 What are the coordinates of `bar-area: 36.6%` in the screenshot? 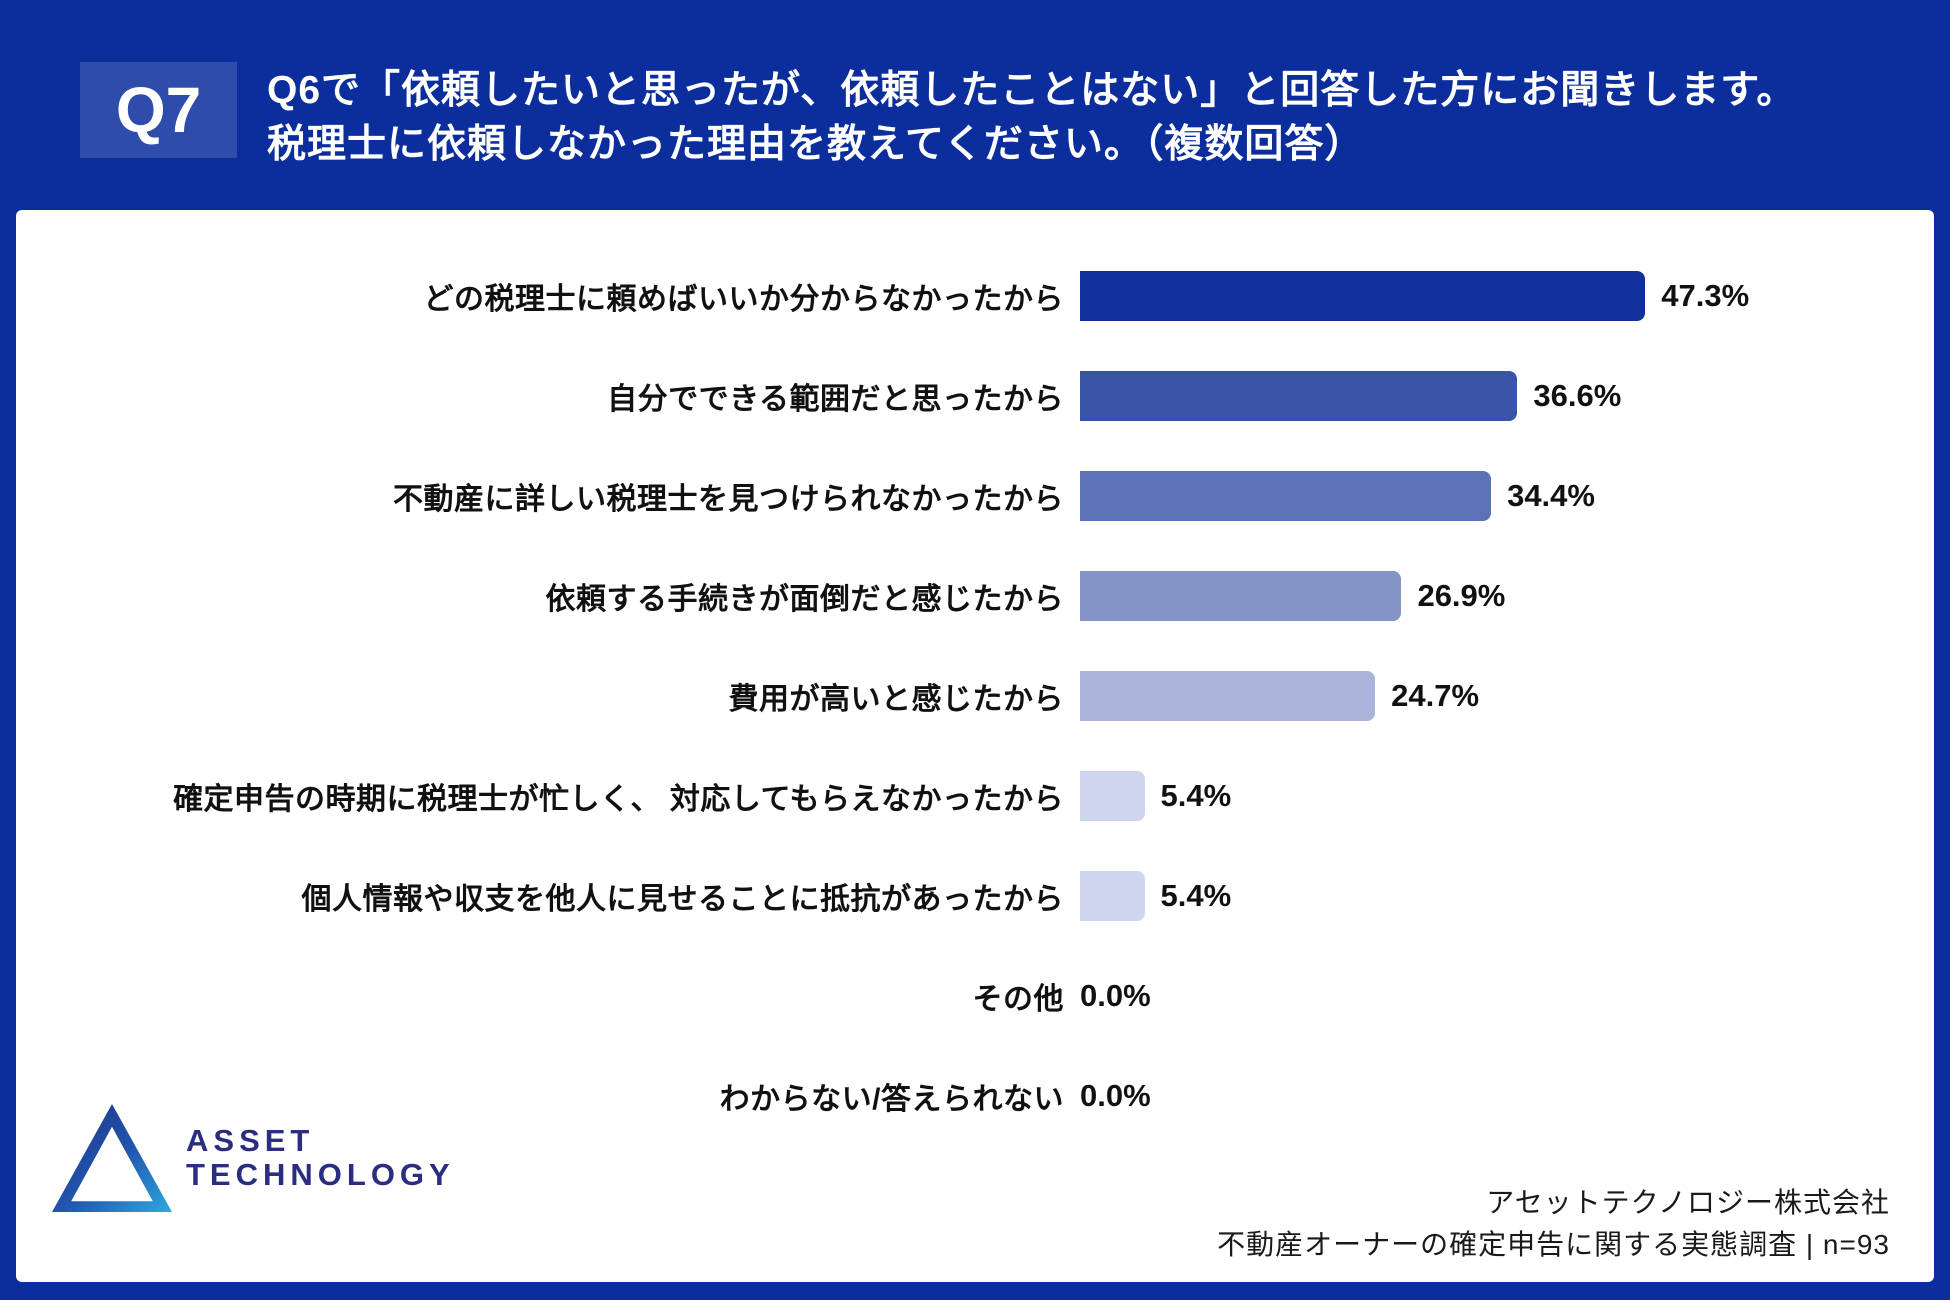 It's located at (1499, 396).